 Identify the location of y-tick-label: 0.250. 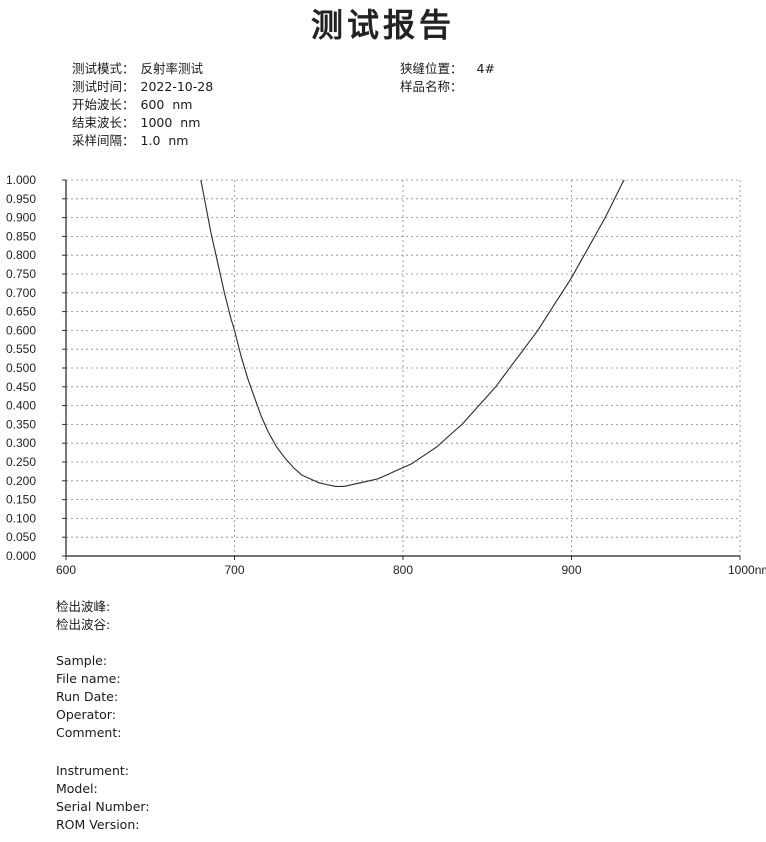
(21, 462).